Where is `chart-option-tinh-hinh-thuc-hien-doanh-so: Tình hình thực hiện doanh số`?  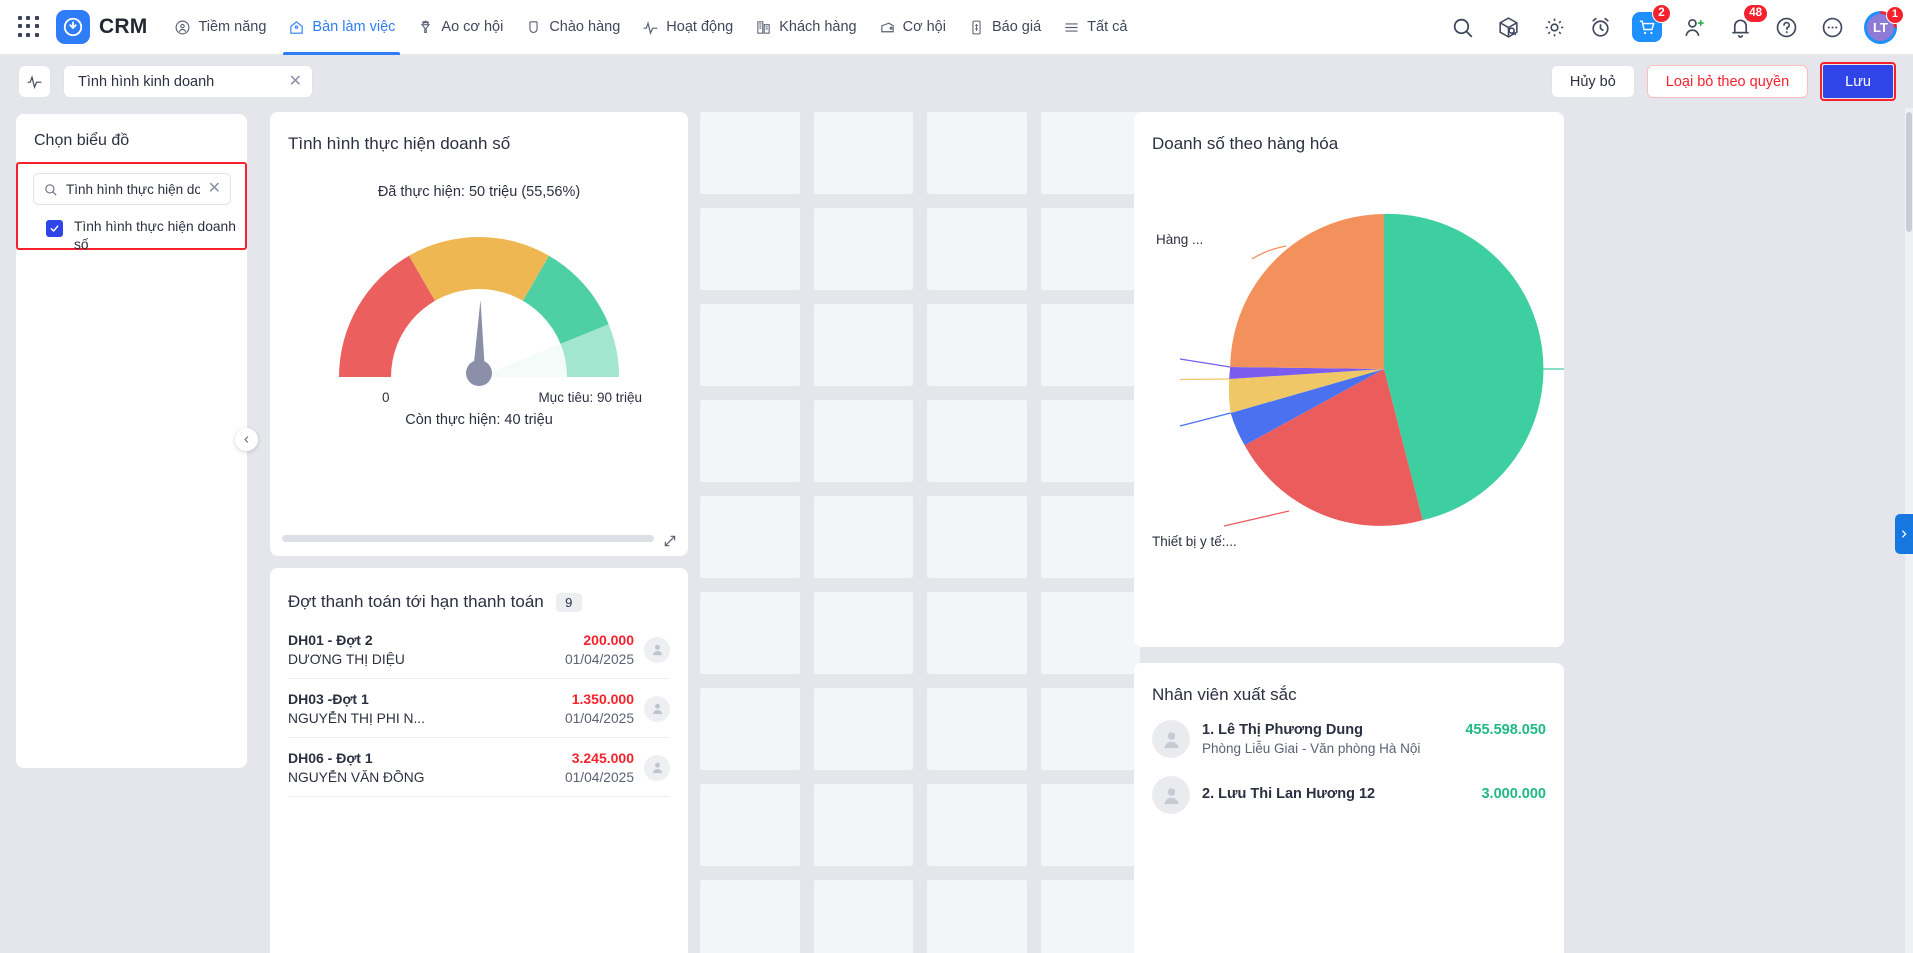
chart-option-tinh-hinh-thuc-hien-doanh-so: Tình hình thực hiện doanh số is located at coordinates (141, 236).